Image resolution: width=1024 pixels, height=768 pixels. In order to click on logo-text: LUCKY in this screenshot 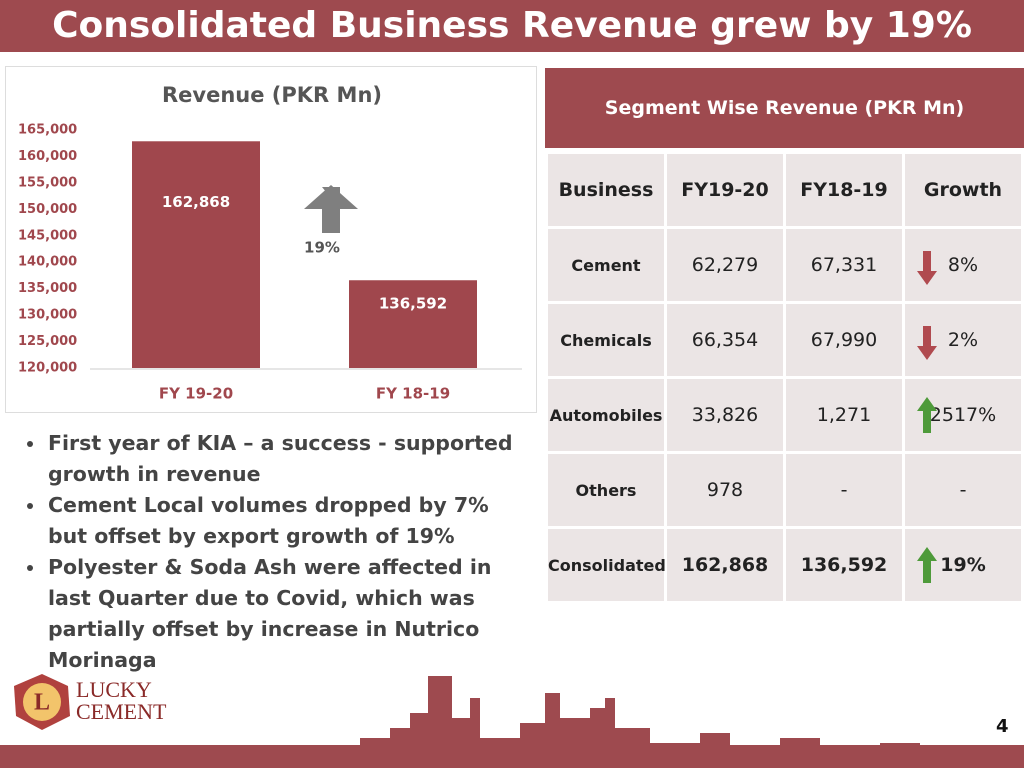, I will do `click(114, 689)`.